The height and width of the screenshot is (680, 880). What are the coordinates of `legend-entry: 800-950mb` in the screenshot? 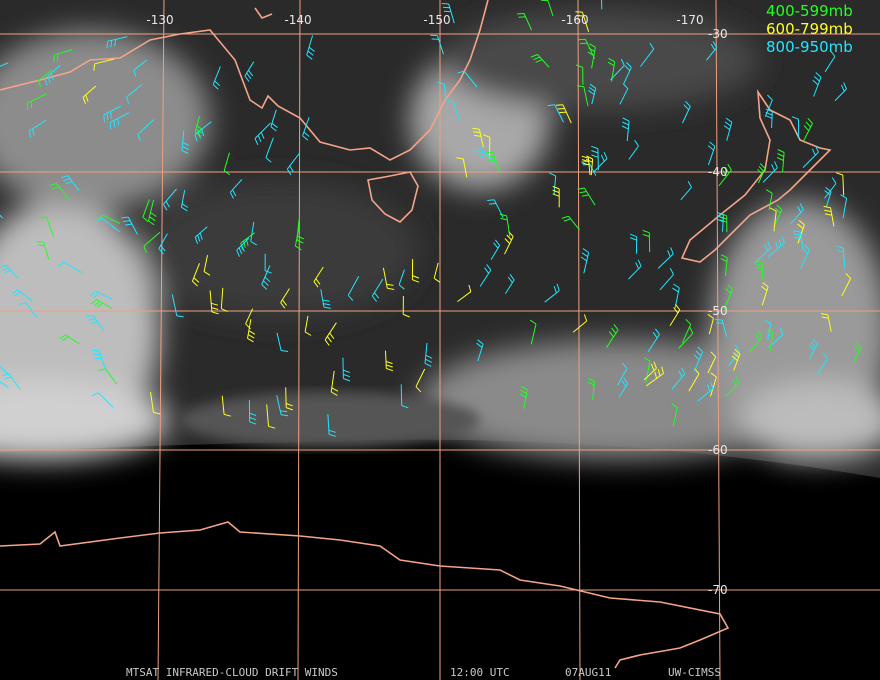 It's located at (809, 47).